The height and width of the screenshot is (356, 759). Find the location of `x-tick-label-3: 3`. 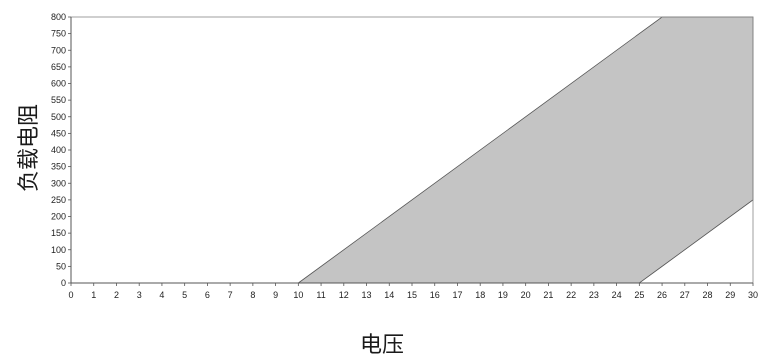

x-tick-label-3: 3 is located at coordinates (139, 295).